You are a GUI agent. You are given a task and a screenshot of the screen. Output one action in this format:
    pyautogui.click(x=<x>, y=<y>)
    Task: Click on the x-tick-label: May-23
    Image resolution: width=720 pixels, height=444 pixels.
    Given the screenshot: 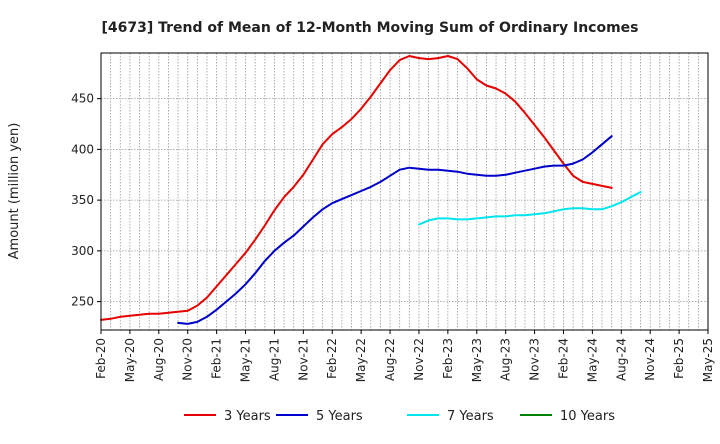 What is the action you would take?
    pyautogui.click(x=477, y=360)
    